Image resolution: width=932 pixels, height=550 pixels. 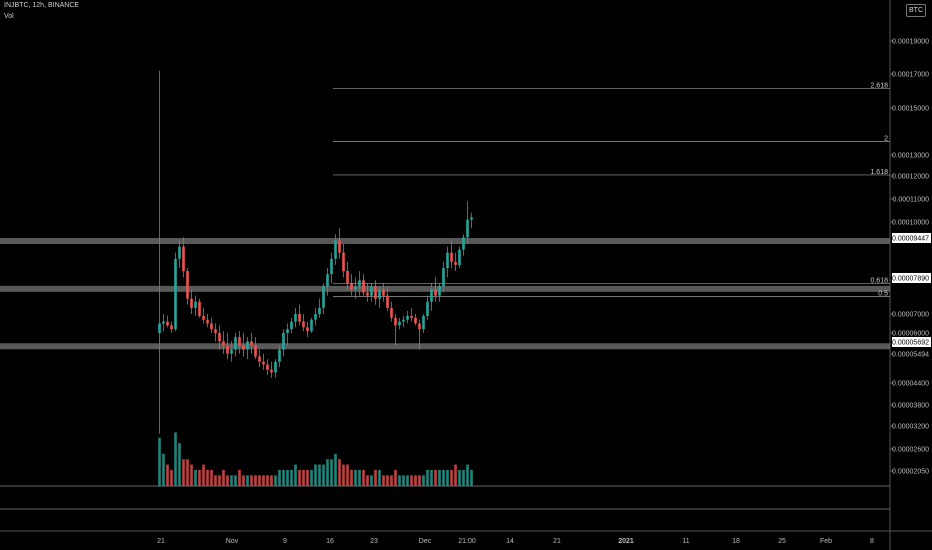 I want to click on currency-badge: BTC, so click(x=916, y=10).